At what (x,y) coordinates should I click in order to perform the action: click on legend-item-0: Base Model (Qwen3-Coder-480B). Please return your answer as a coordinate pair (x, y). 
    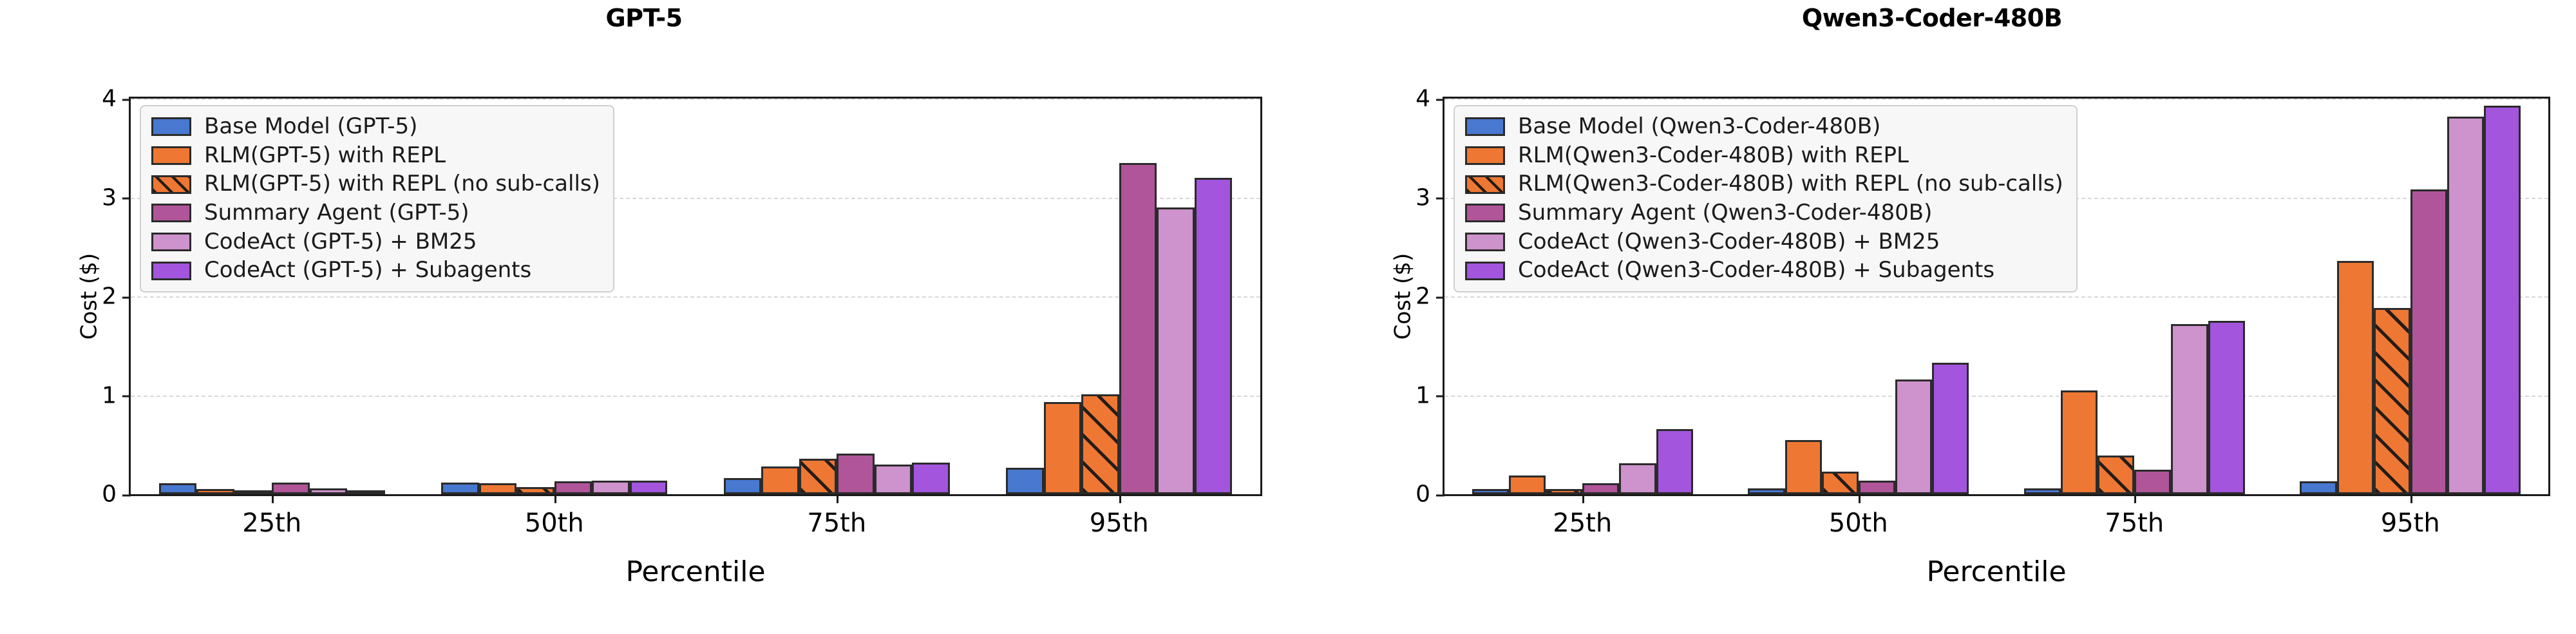
    Looking at the image, I should click on (1764, 127).